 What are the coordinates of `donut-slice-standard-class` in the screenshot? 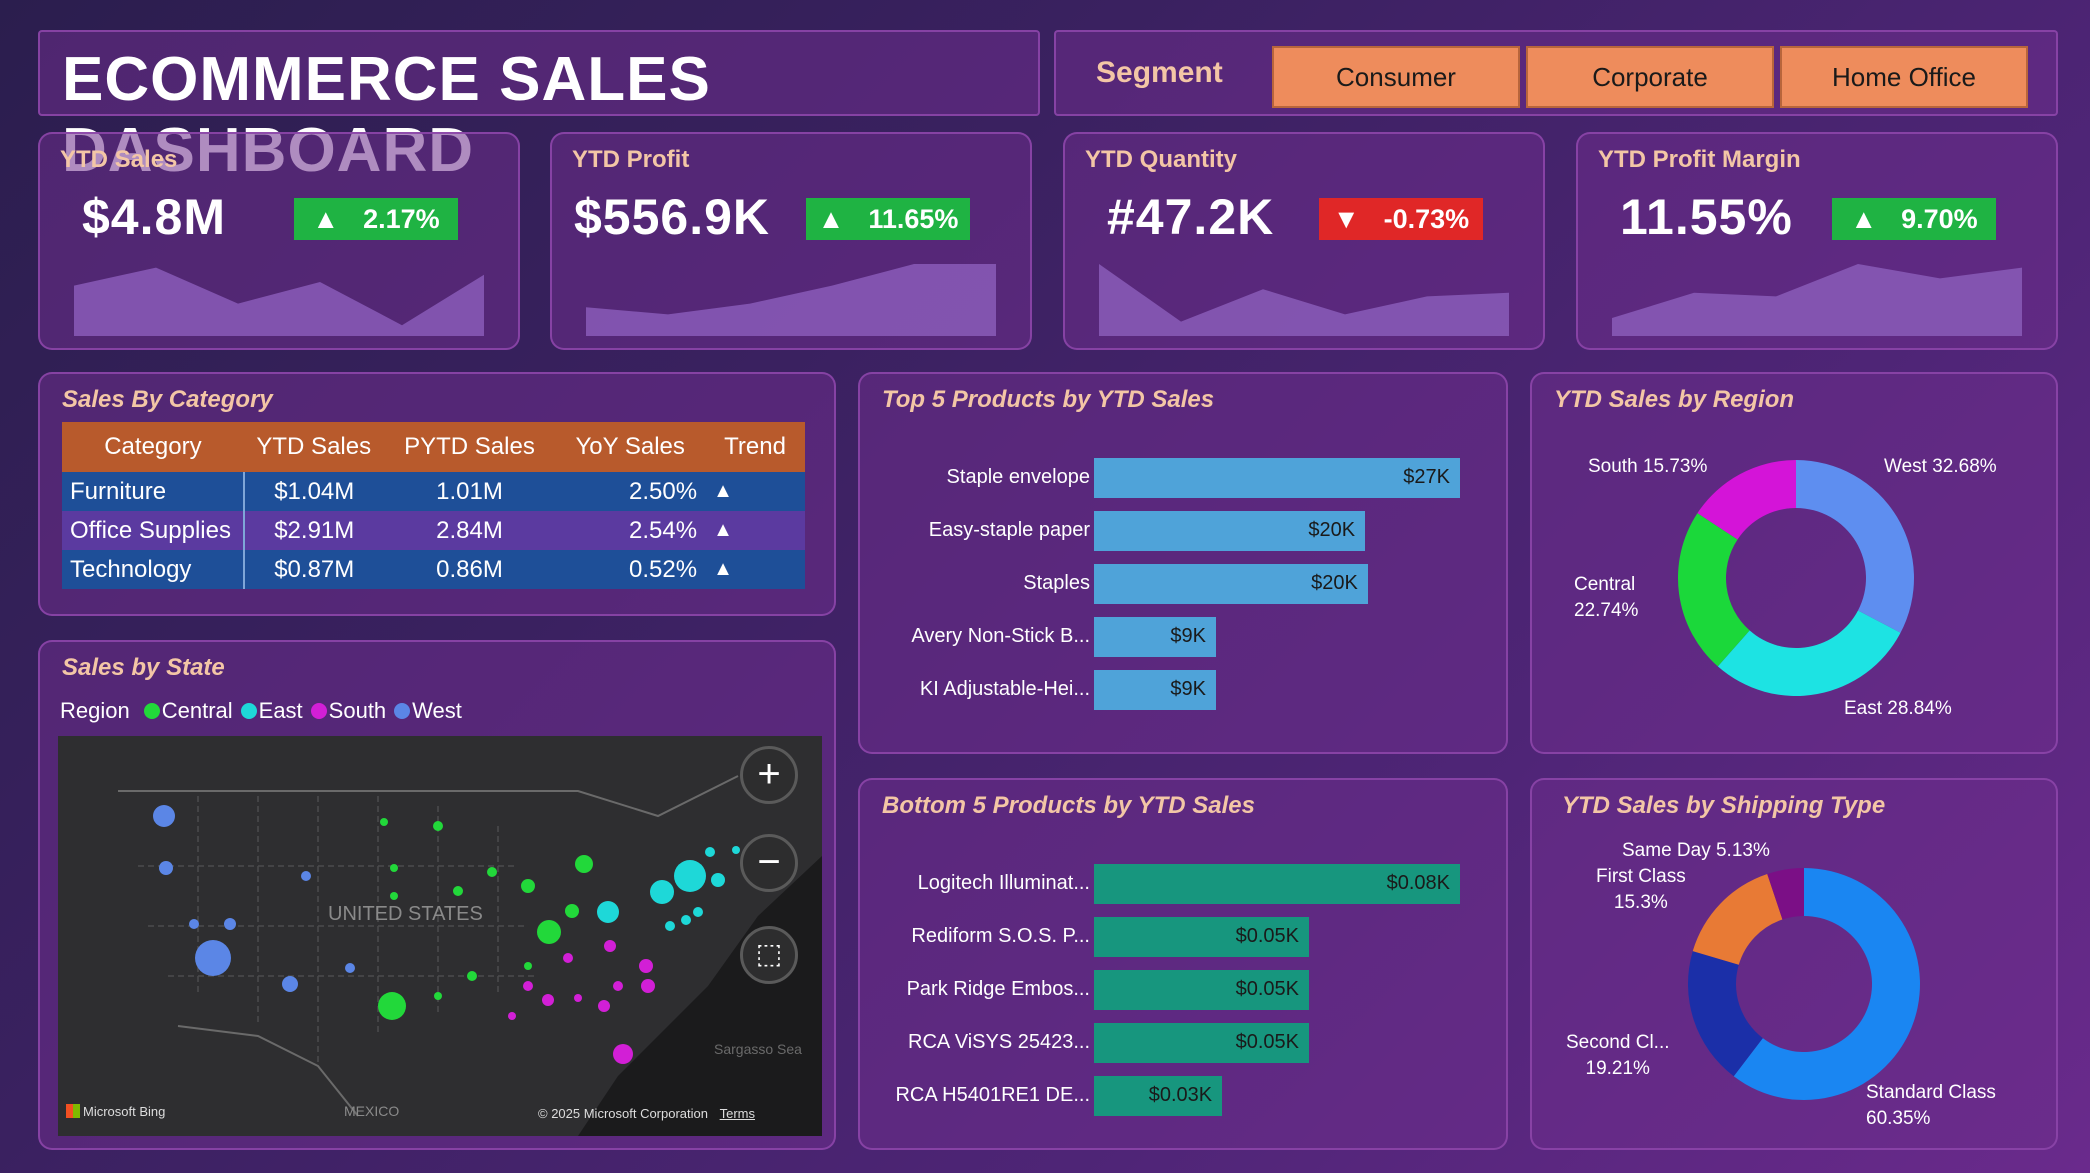 It's located at (1826, 984).